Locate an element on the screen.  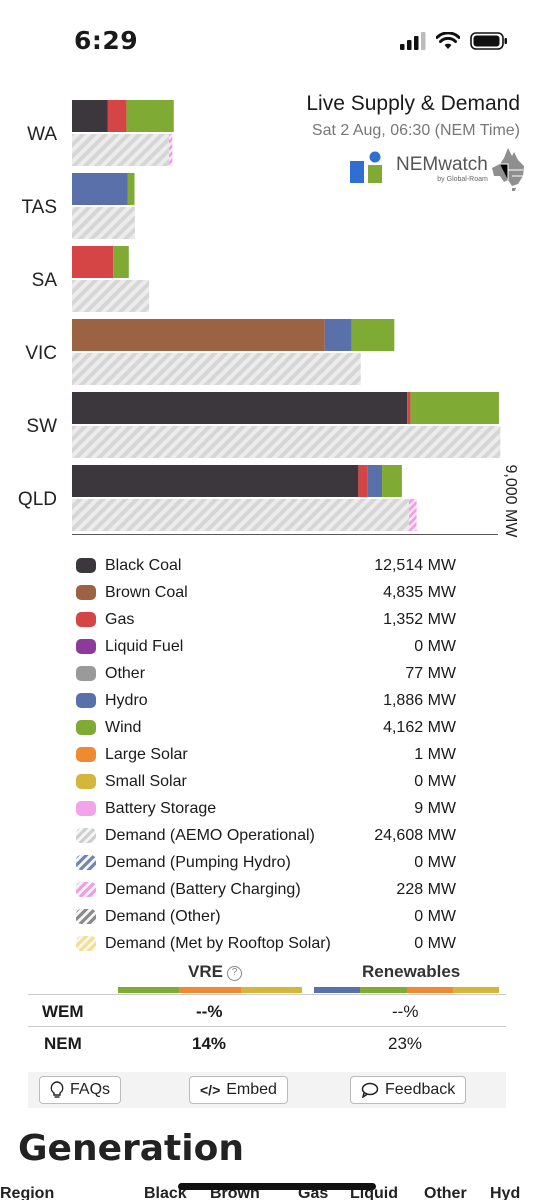
legend-value: 4,162 MW is located at coordinates (419, 727).